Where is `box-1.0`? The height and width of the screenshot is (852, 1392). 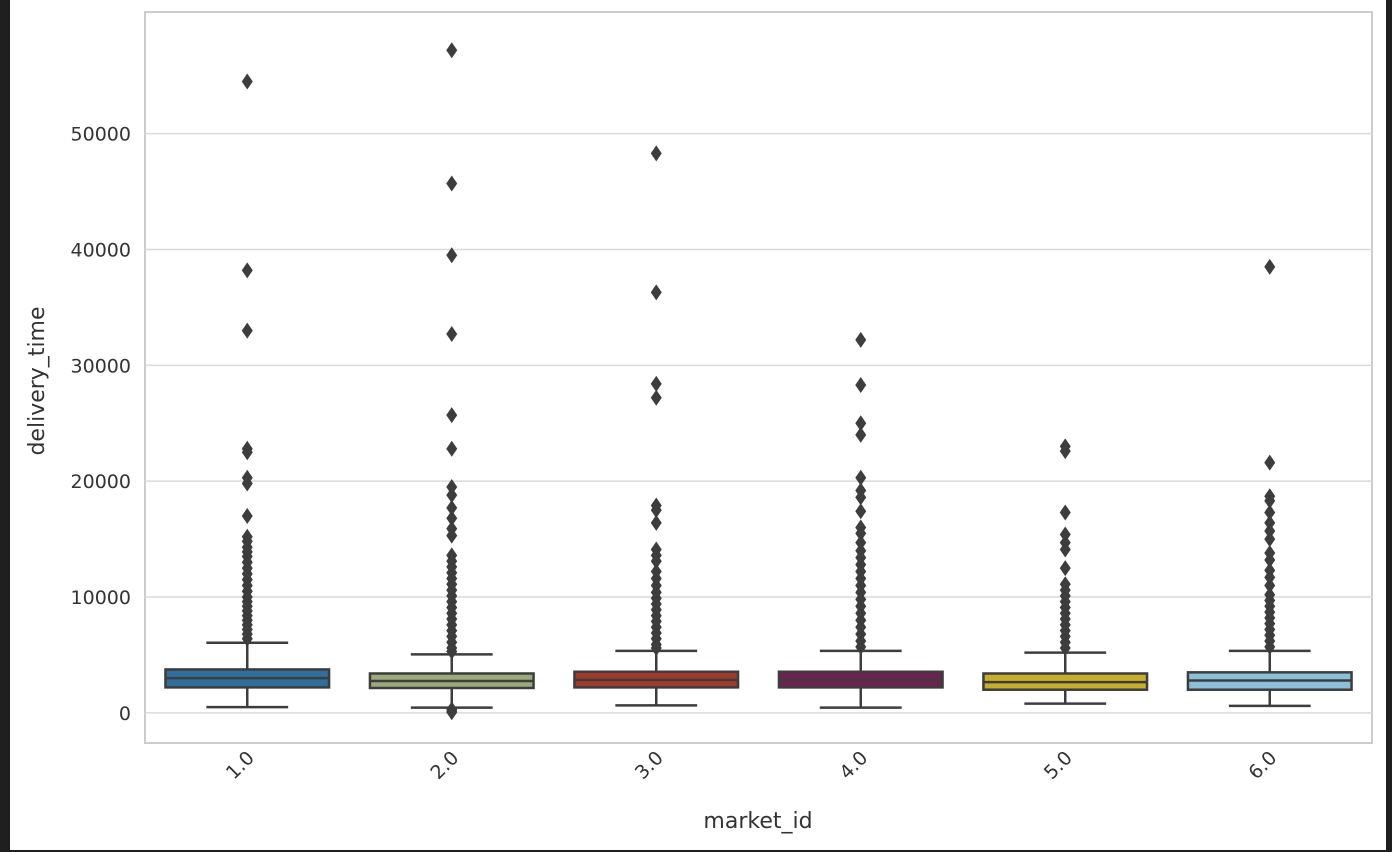 box-1.0 is located at coordinates (247, 391).